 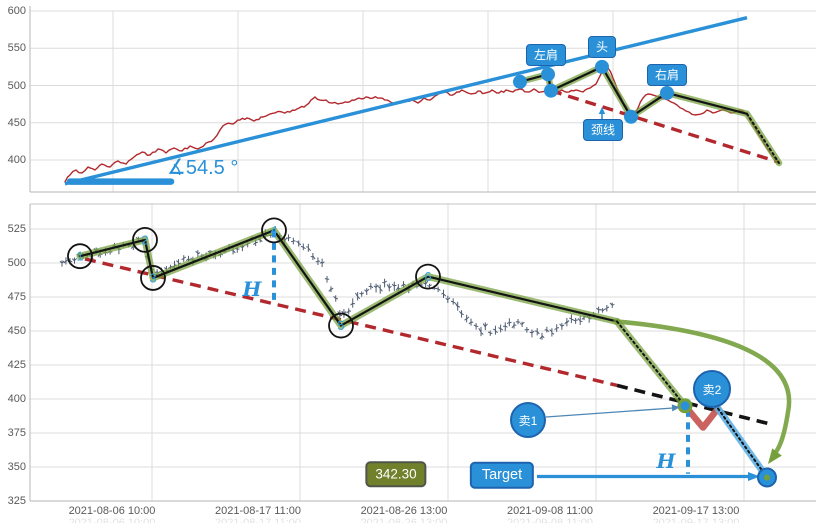 I want to click on svg-text: 3, so click(x=152, y=277).